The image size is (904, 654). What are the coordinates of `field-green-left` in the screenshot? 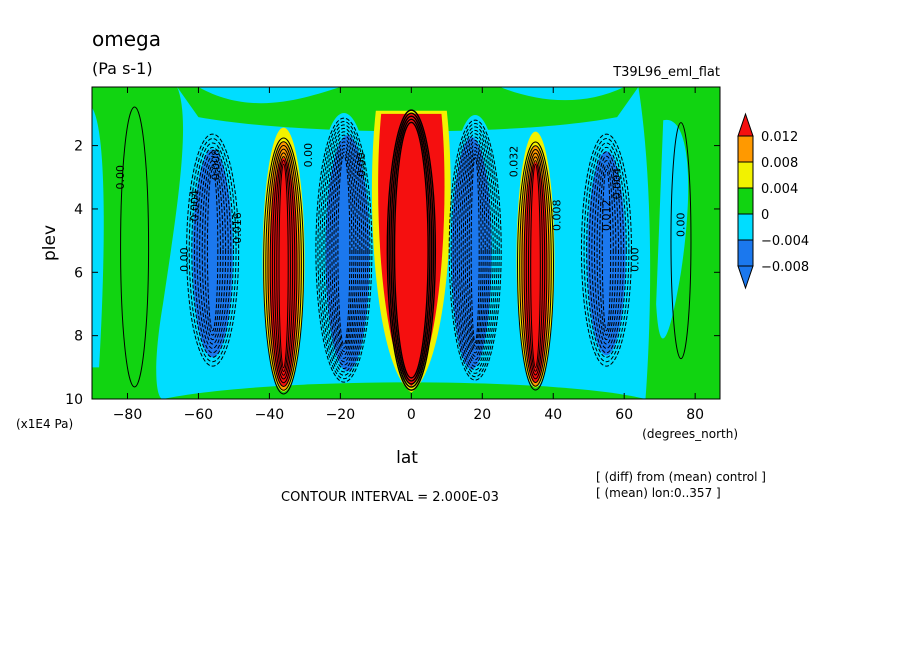 It's located at (138, 243).